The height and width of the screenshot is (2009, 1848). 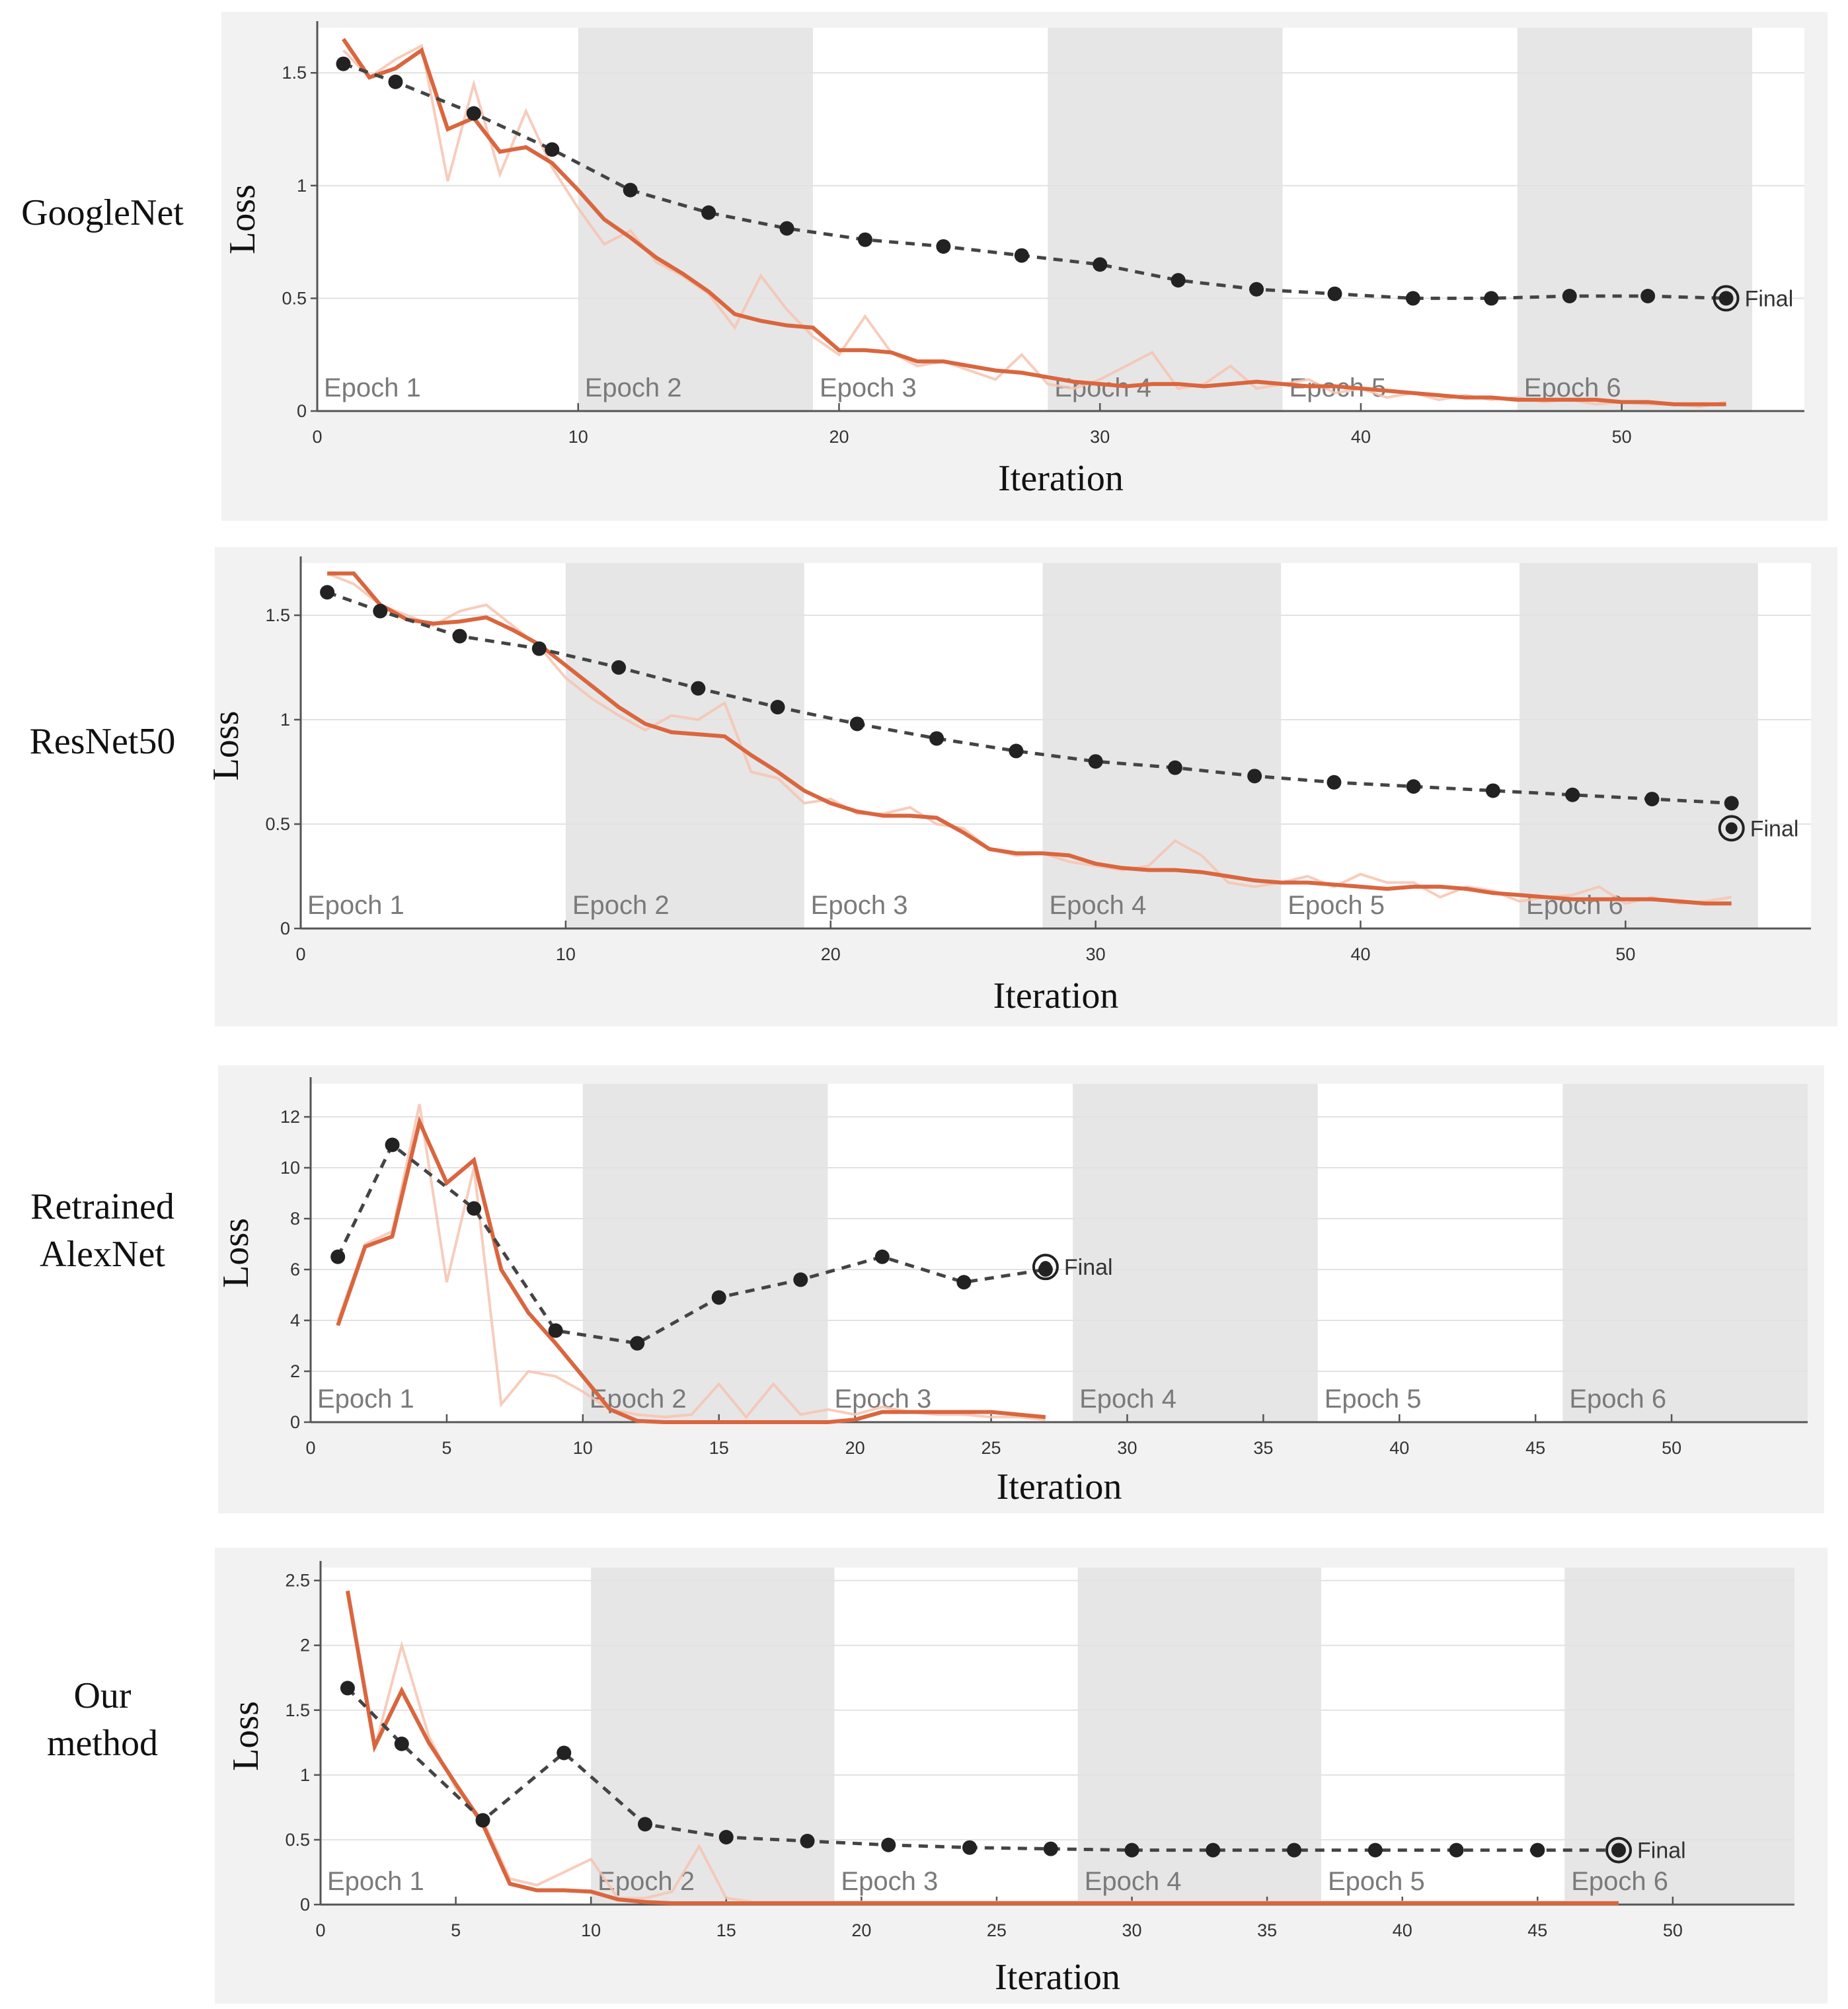 I want to click on model-label-line: Retrained, so click(x=102, y=1207).